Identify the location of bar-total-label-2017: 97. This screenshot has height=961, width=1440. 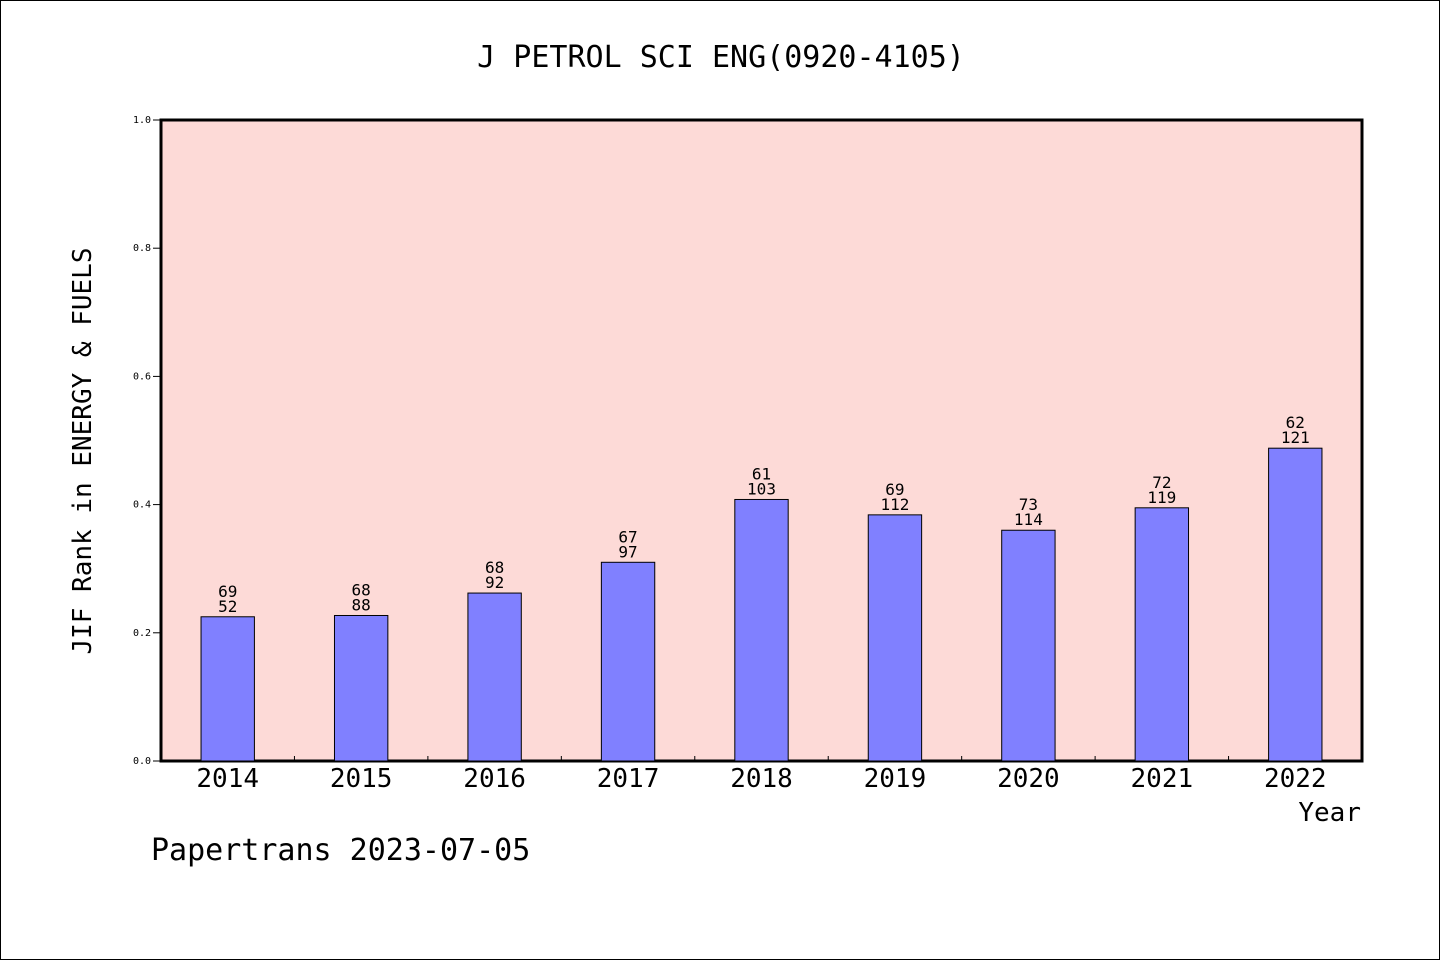
(627, 551).